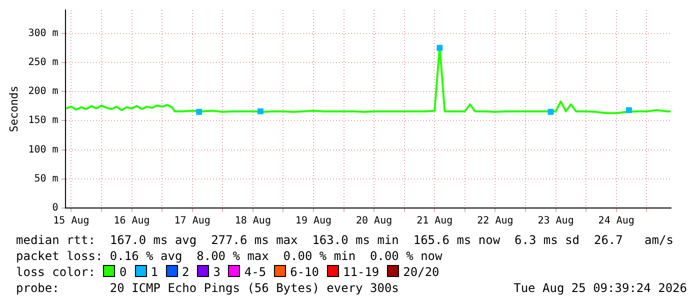  What do you see at coordinates (313, 221) in the screenshot?
I see `x-tick-label: 19 Aug` at bounding box center [313, 221].